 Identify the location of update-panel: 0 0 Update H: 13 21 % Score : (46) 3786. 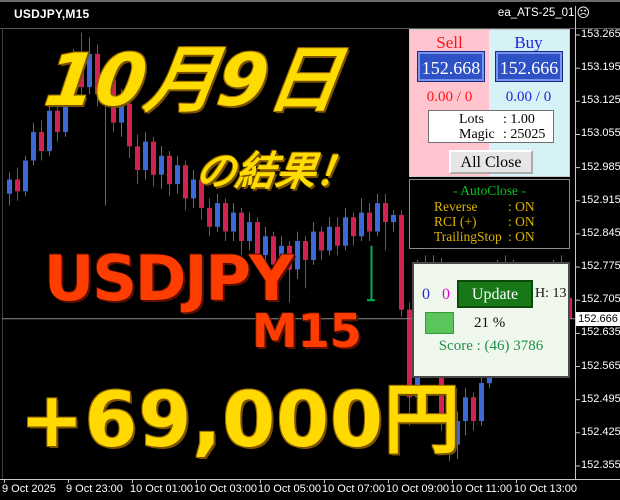
(491, 320).